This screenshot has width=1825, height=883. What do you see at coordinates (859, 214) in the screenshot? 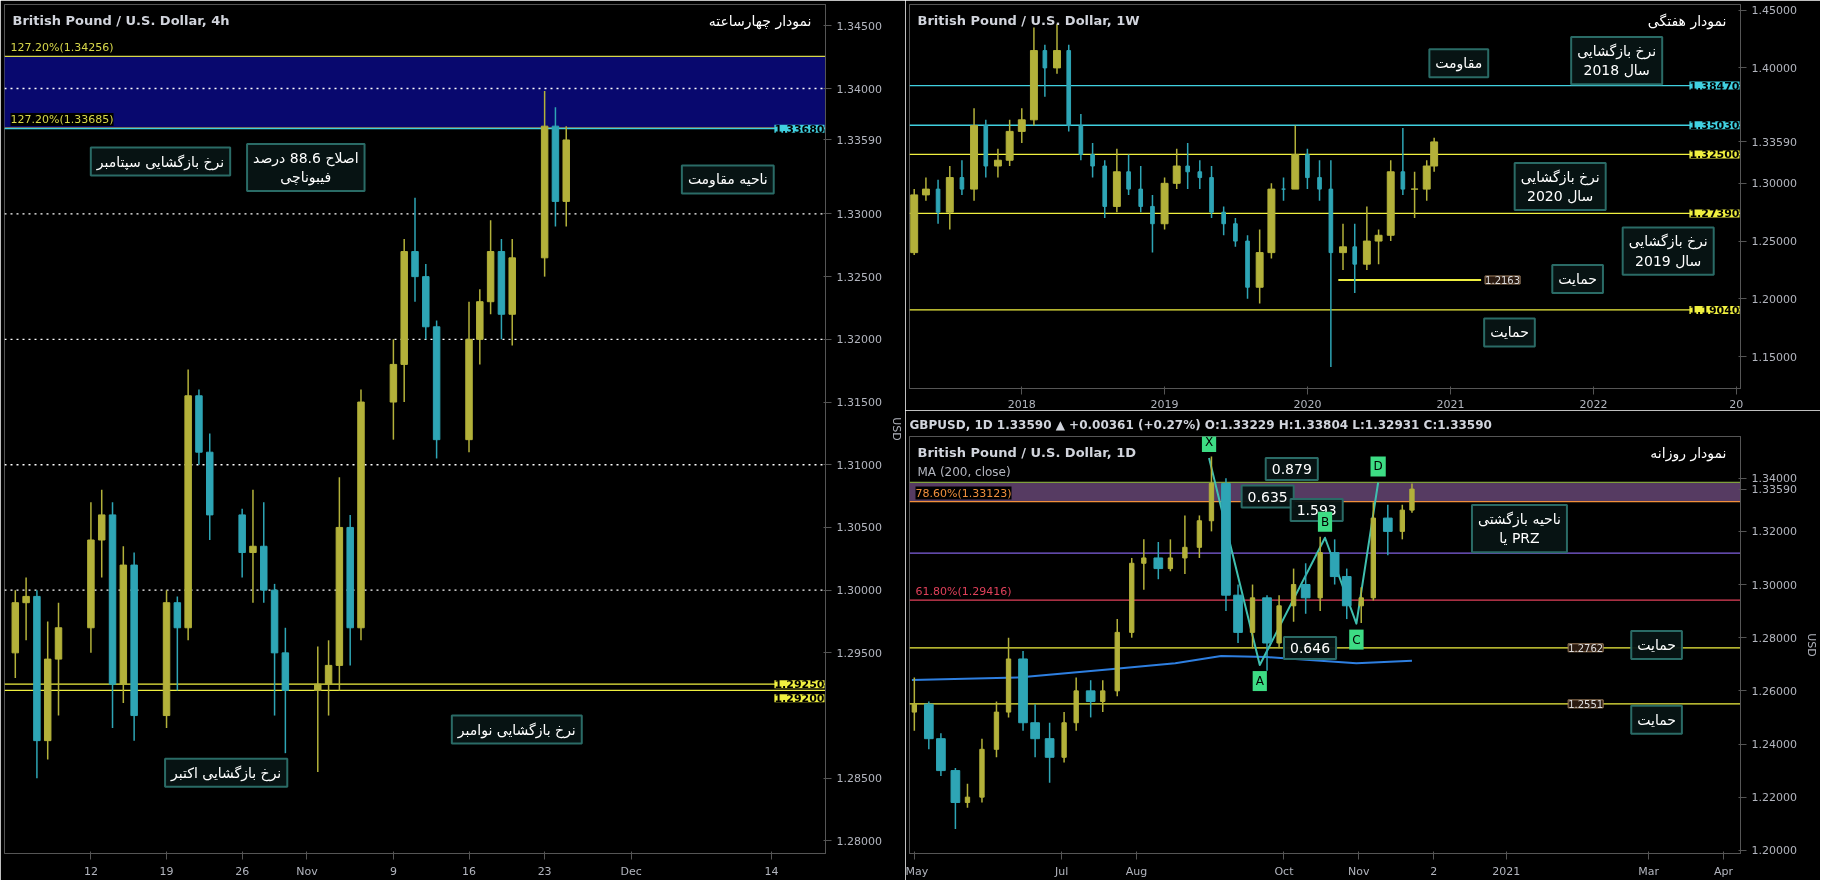
I see `y-tick-label: 1.33000` at bounding box center [859, 214].